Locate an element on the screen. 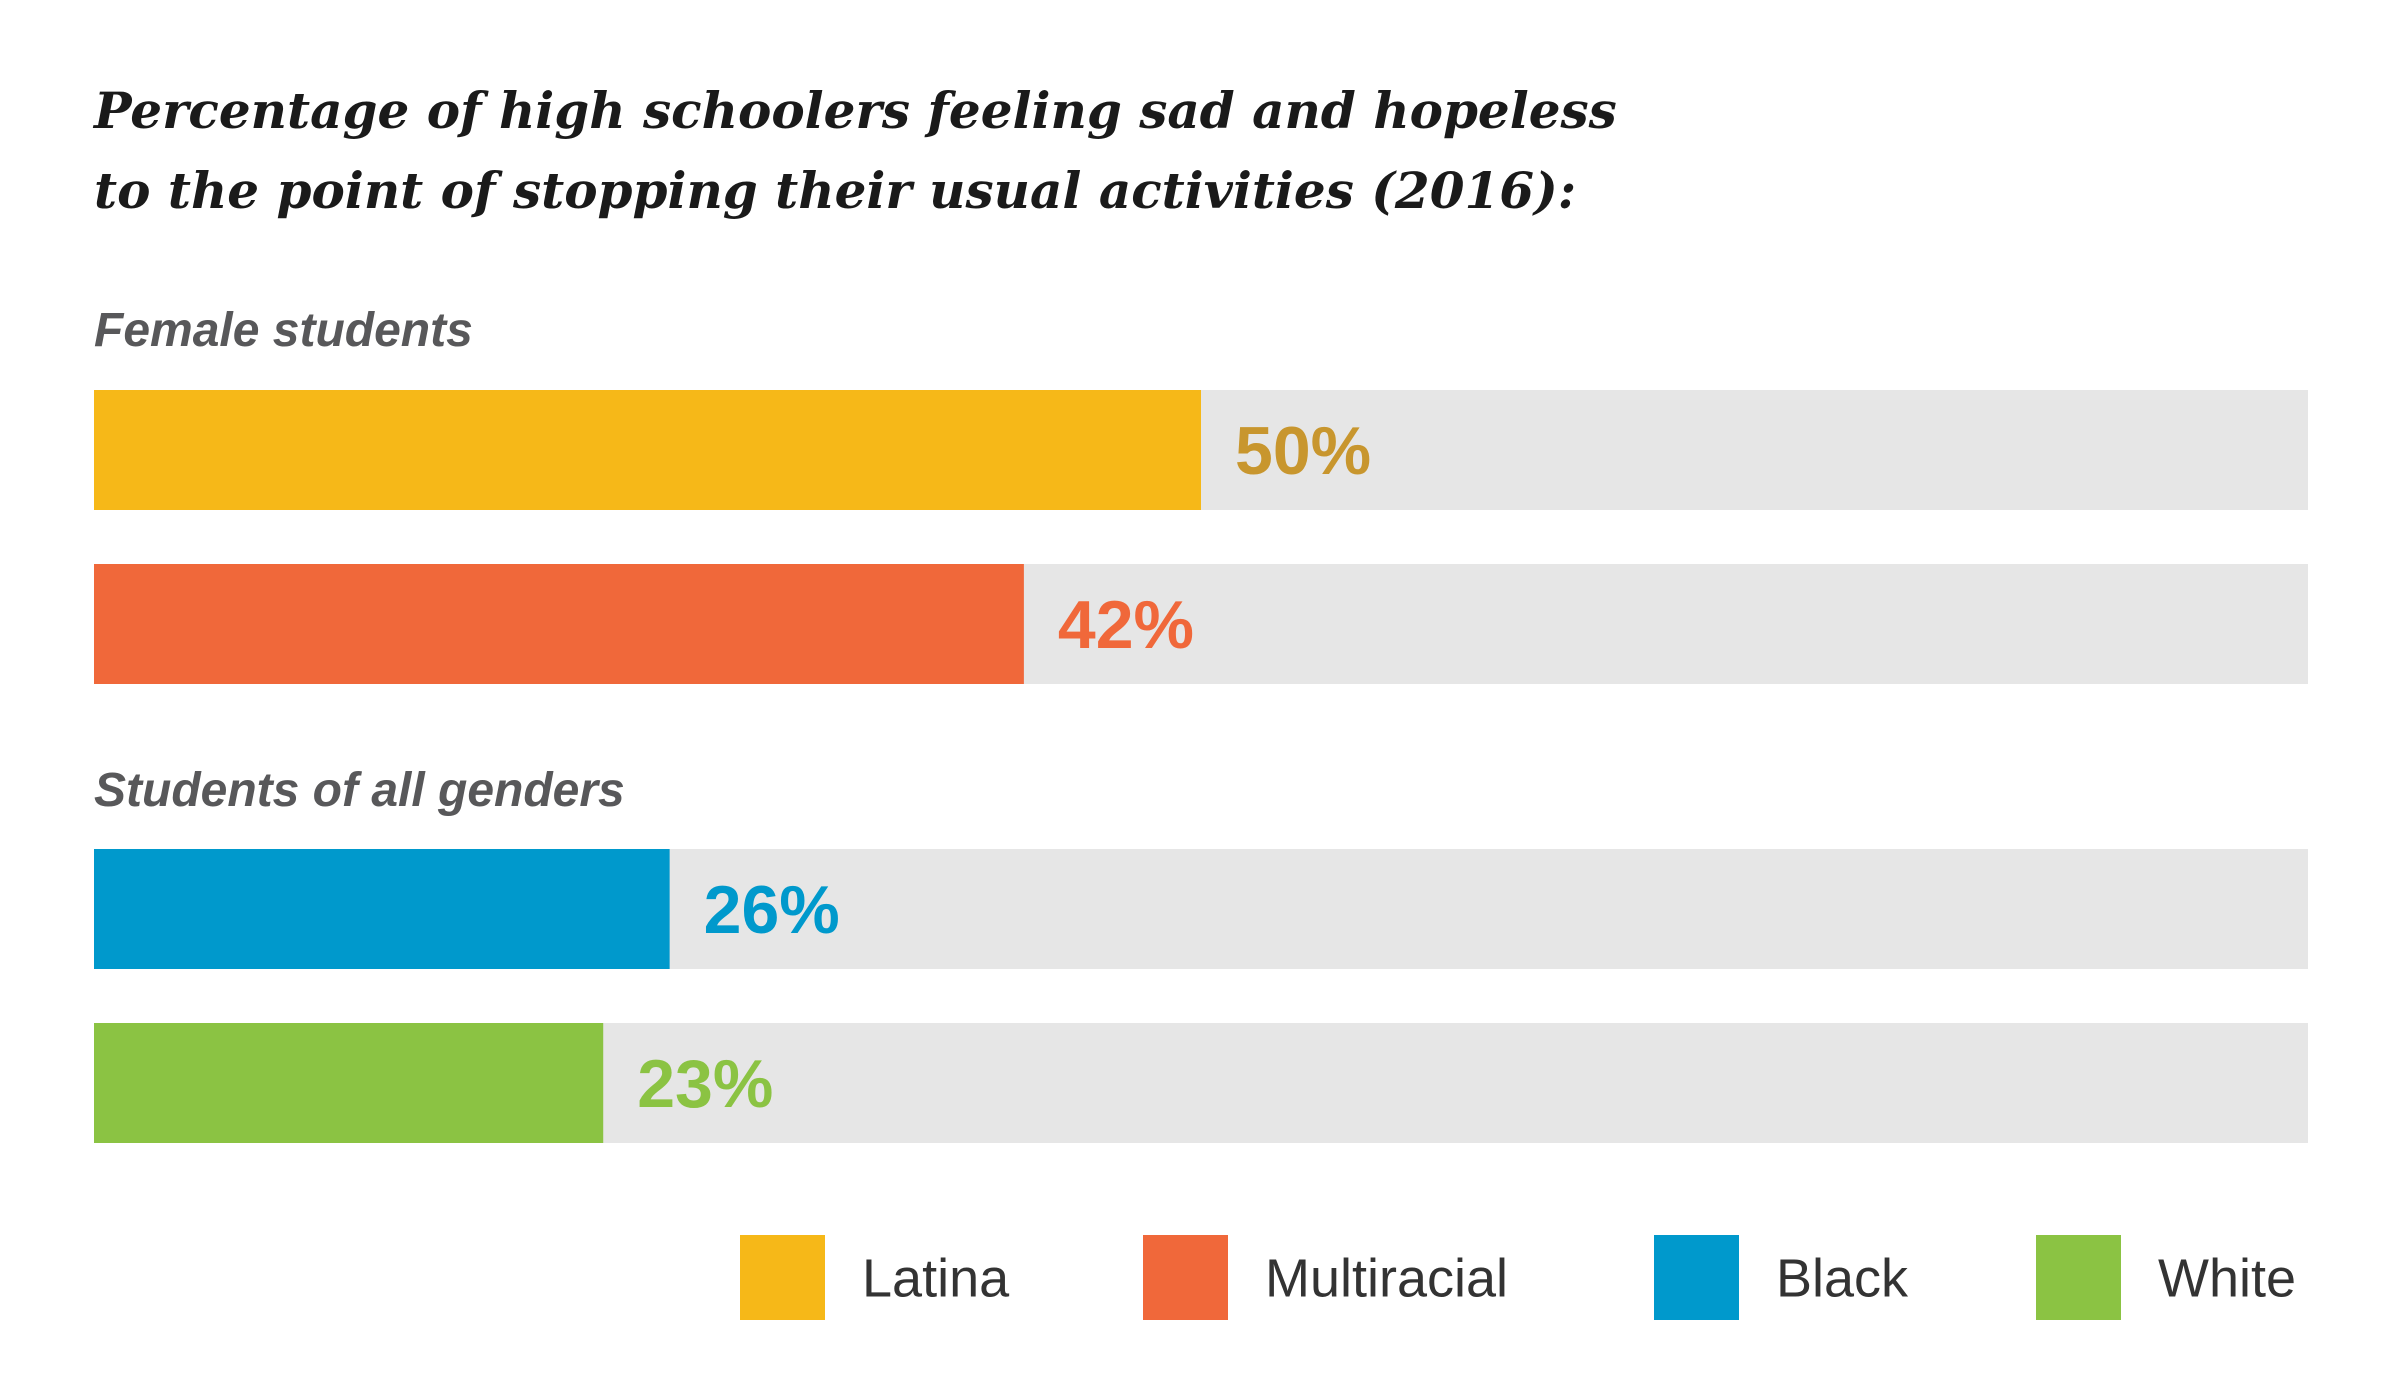  bar-black is located at coordinates (382, 909).